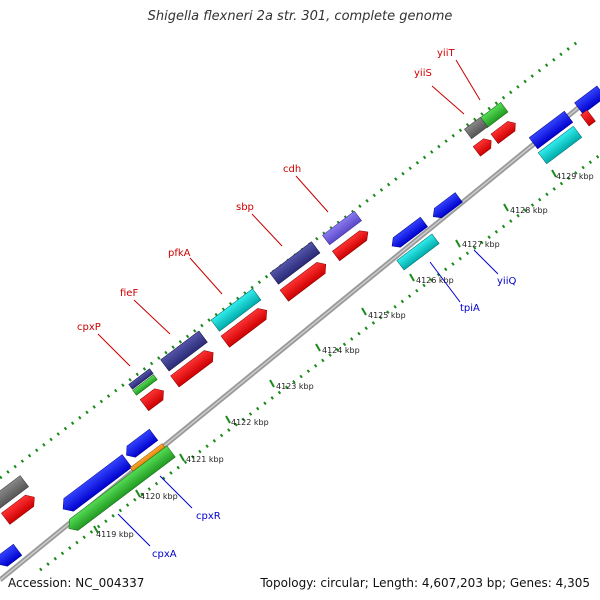 The image size is (600, 600). I want to click on label-fieF: fieF, so click(129, 293).